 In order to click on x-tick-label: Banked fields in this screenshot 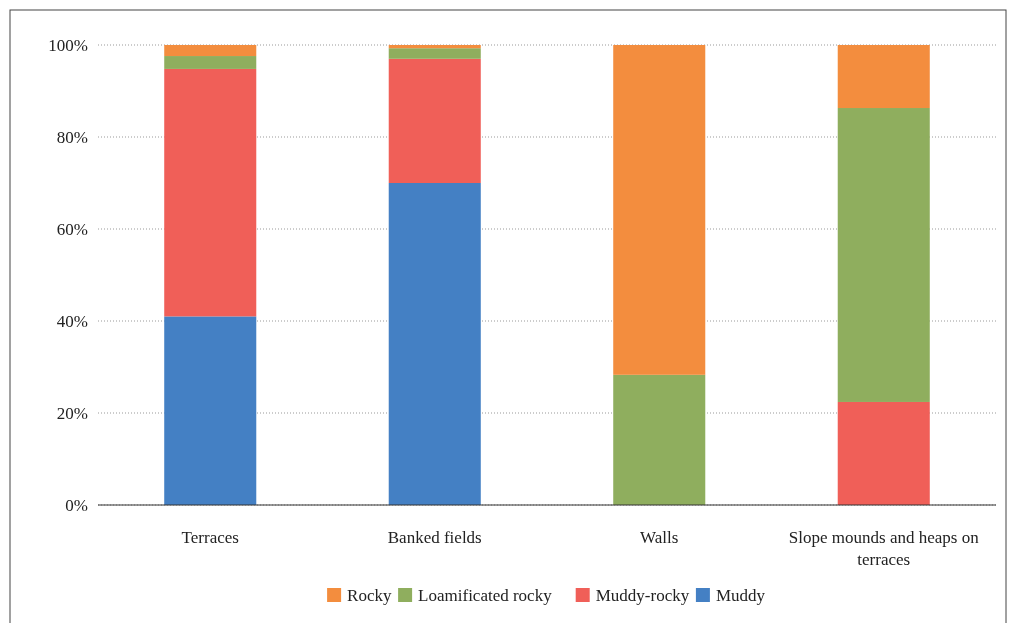, I will do `click(434, 537)`.